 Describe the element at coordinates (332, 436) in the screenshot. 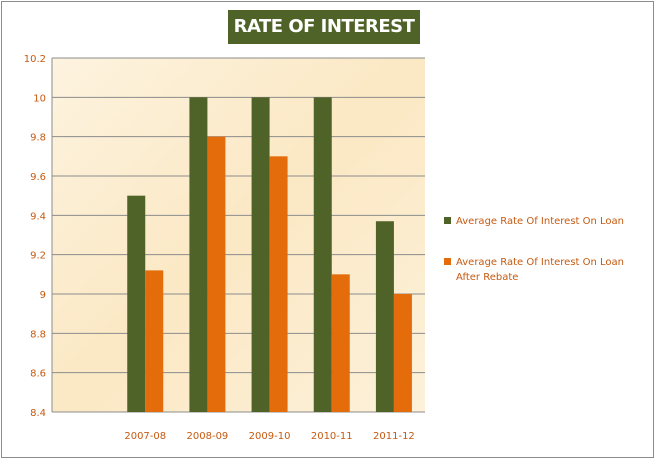

I see `x-tick-label: 2010-11` at that location.